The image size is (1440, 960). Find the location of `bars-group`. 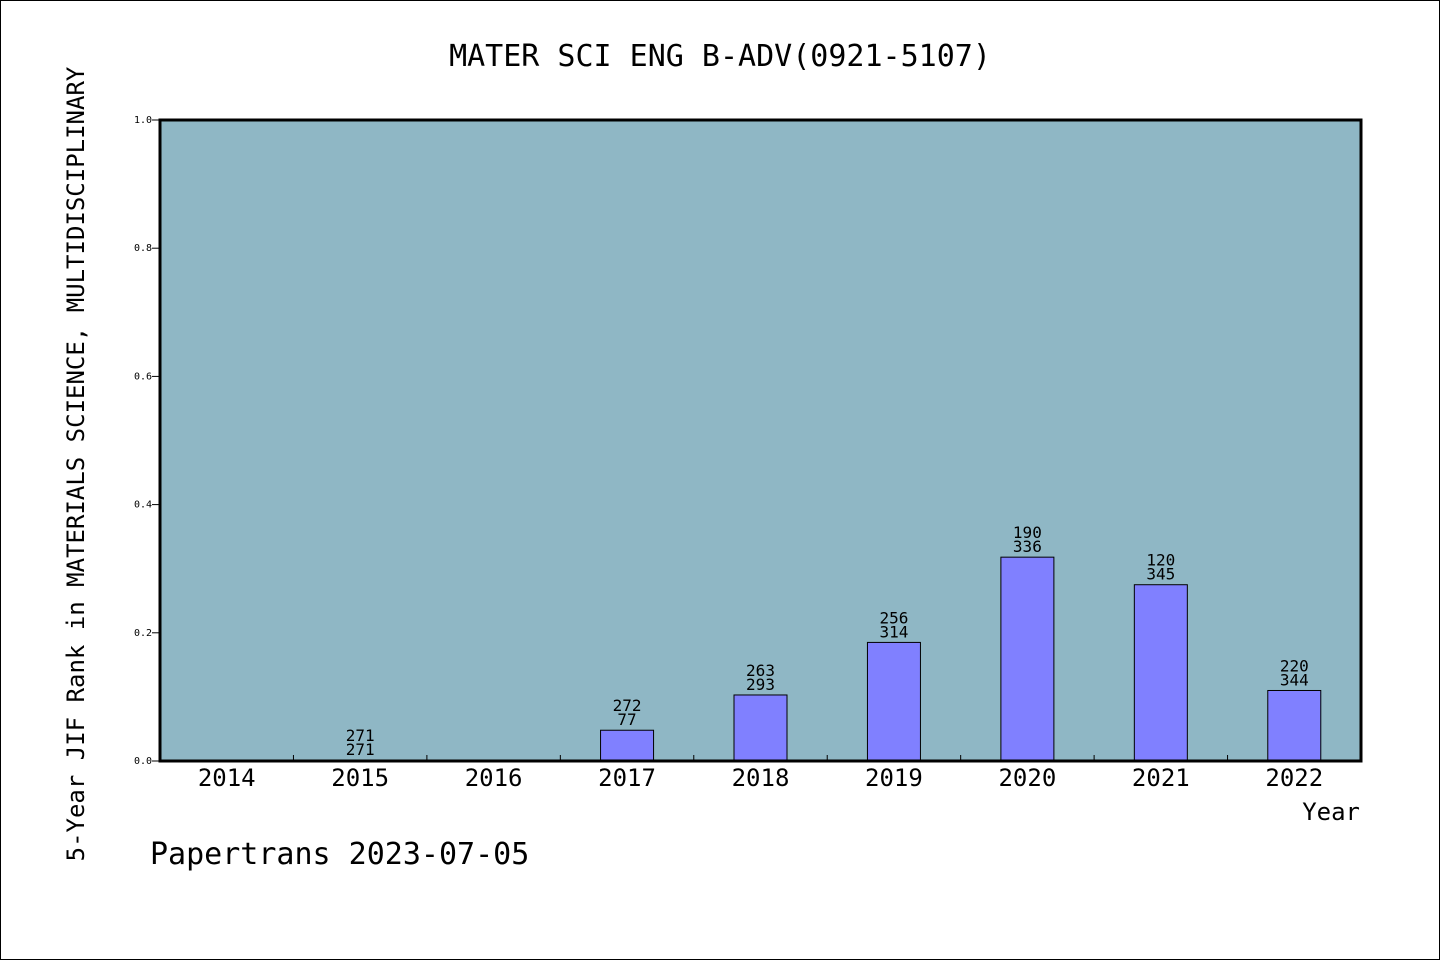

bars-group is located at coordinates (827, 659).